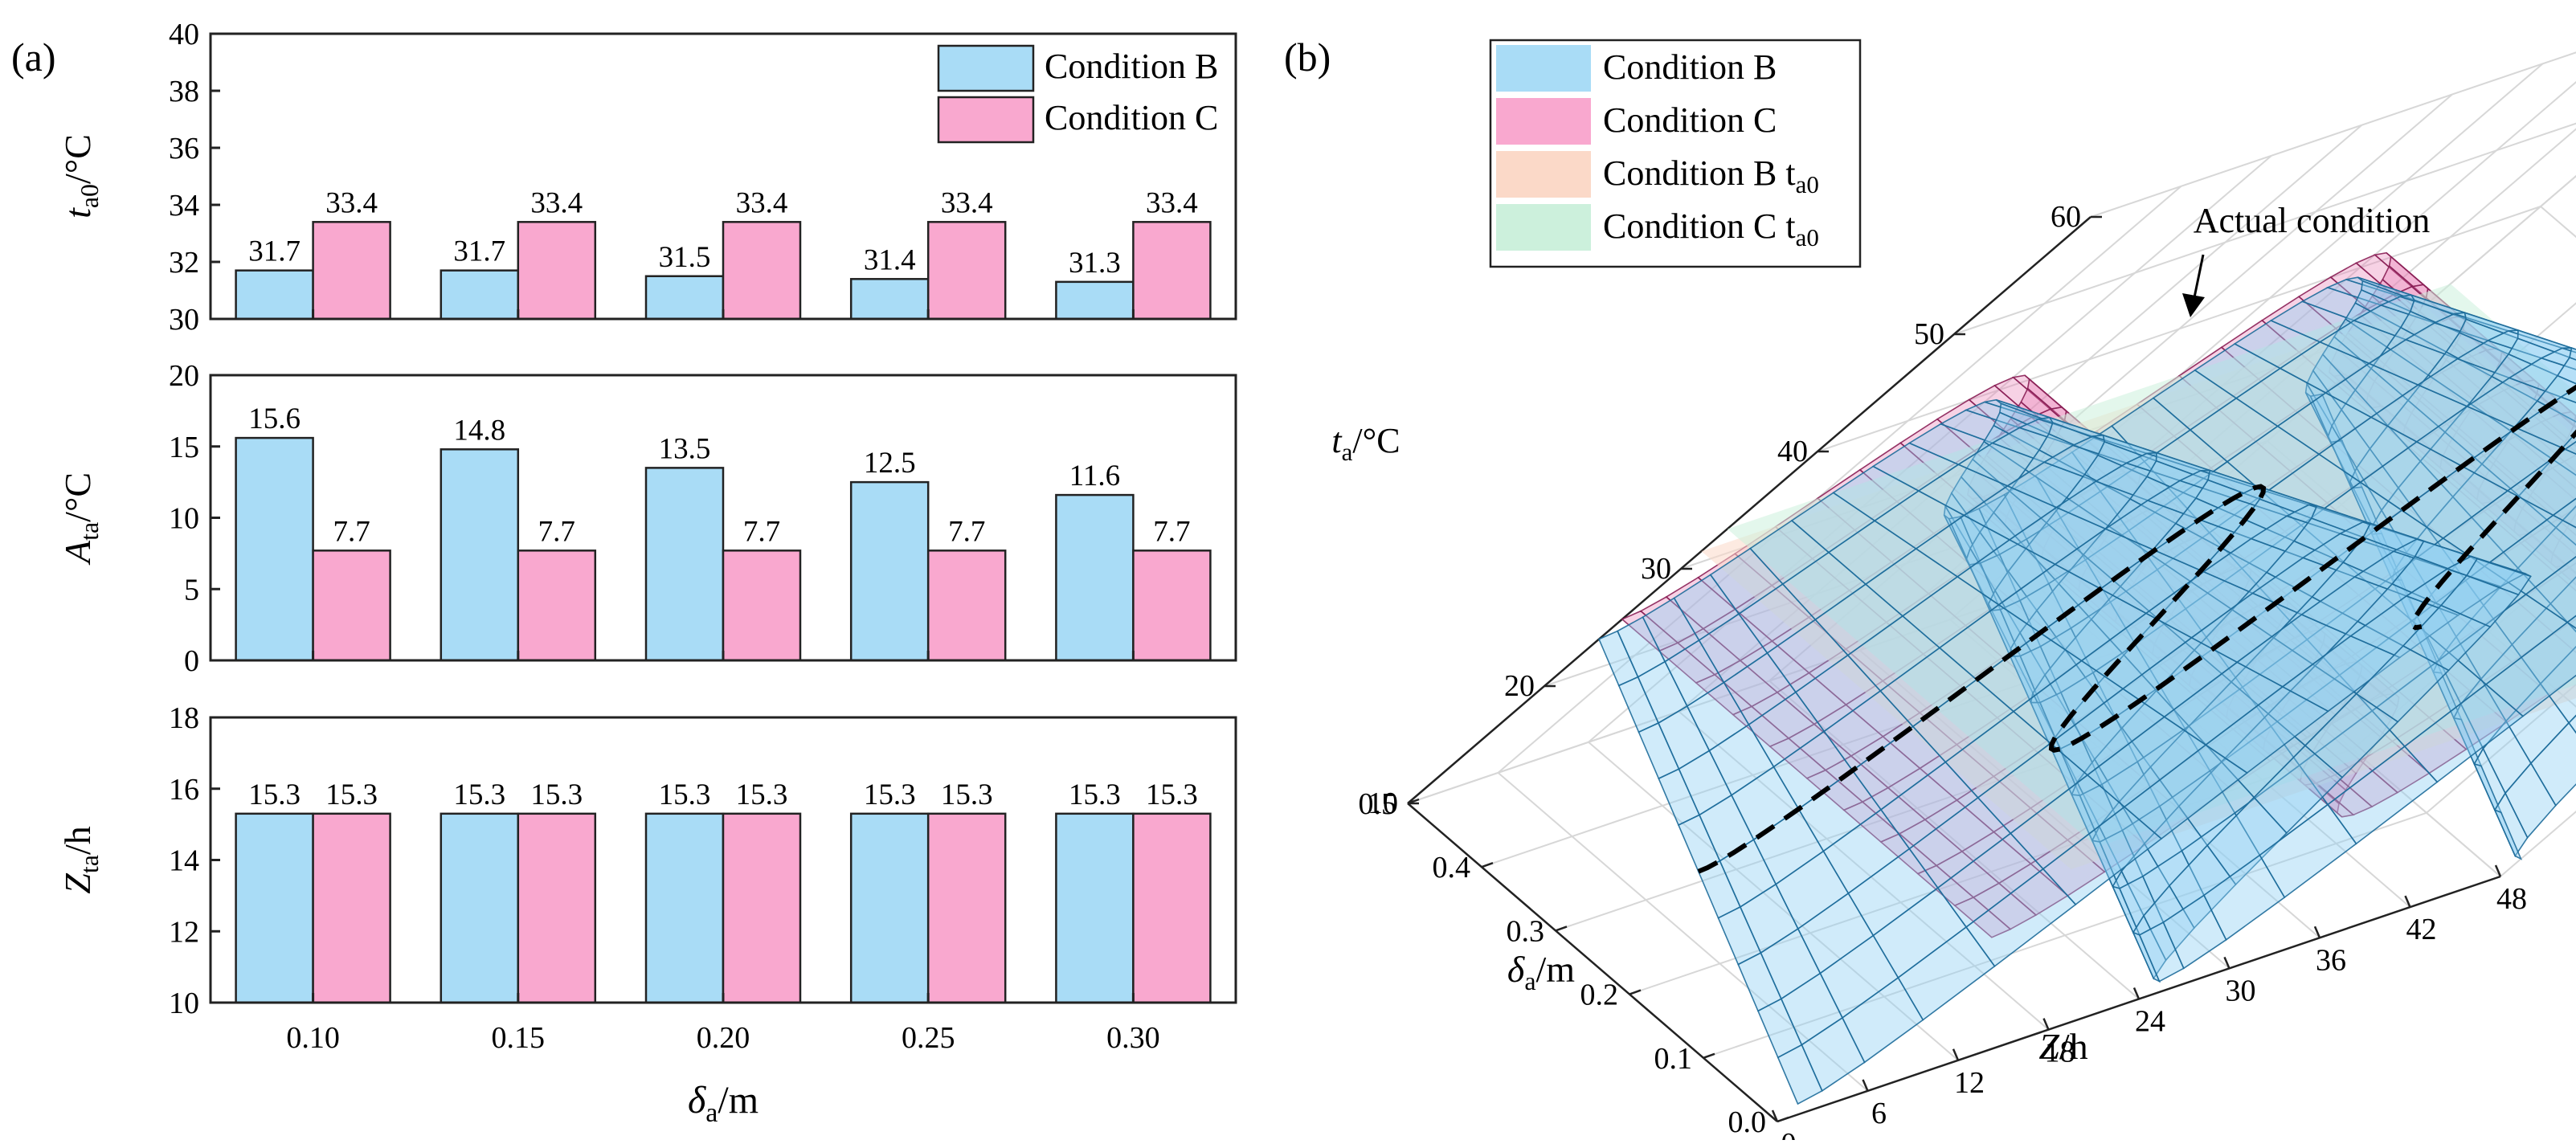 This screenshot has width=2576, height=1144. What do you see at coordinates (2194, 305) in the screenshot?
I see `annotation-arrowhead` at bounding box center [2194, 305].